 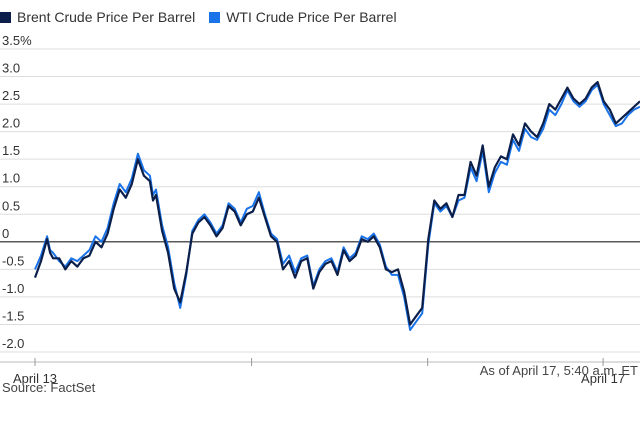 What do you see at coordinates (13, 343) in the screenshot?
I see `y-tick-label-11: -2.0` at bounding box center [13, 343].